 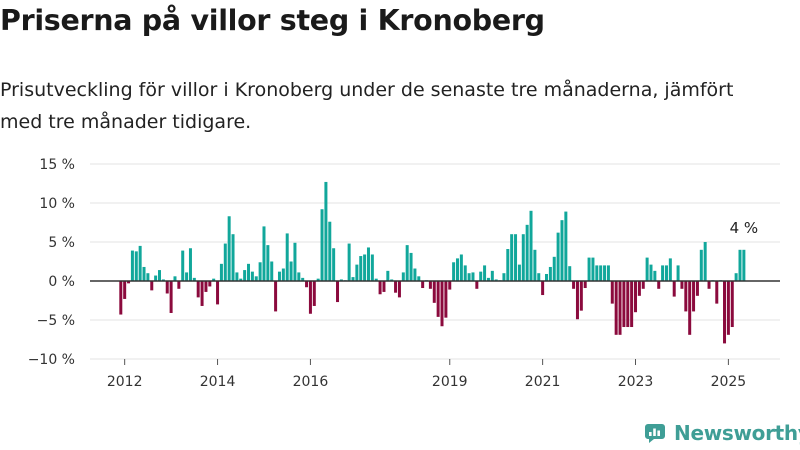 What do you see at coordinates (56, 321) in the screenshot?
I see `y-tick-label: −5 %` at bounding box center [56, 321].